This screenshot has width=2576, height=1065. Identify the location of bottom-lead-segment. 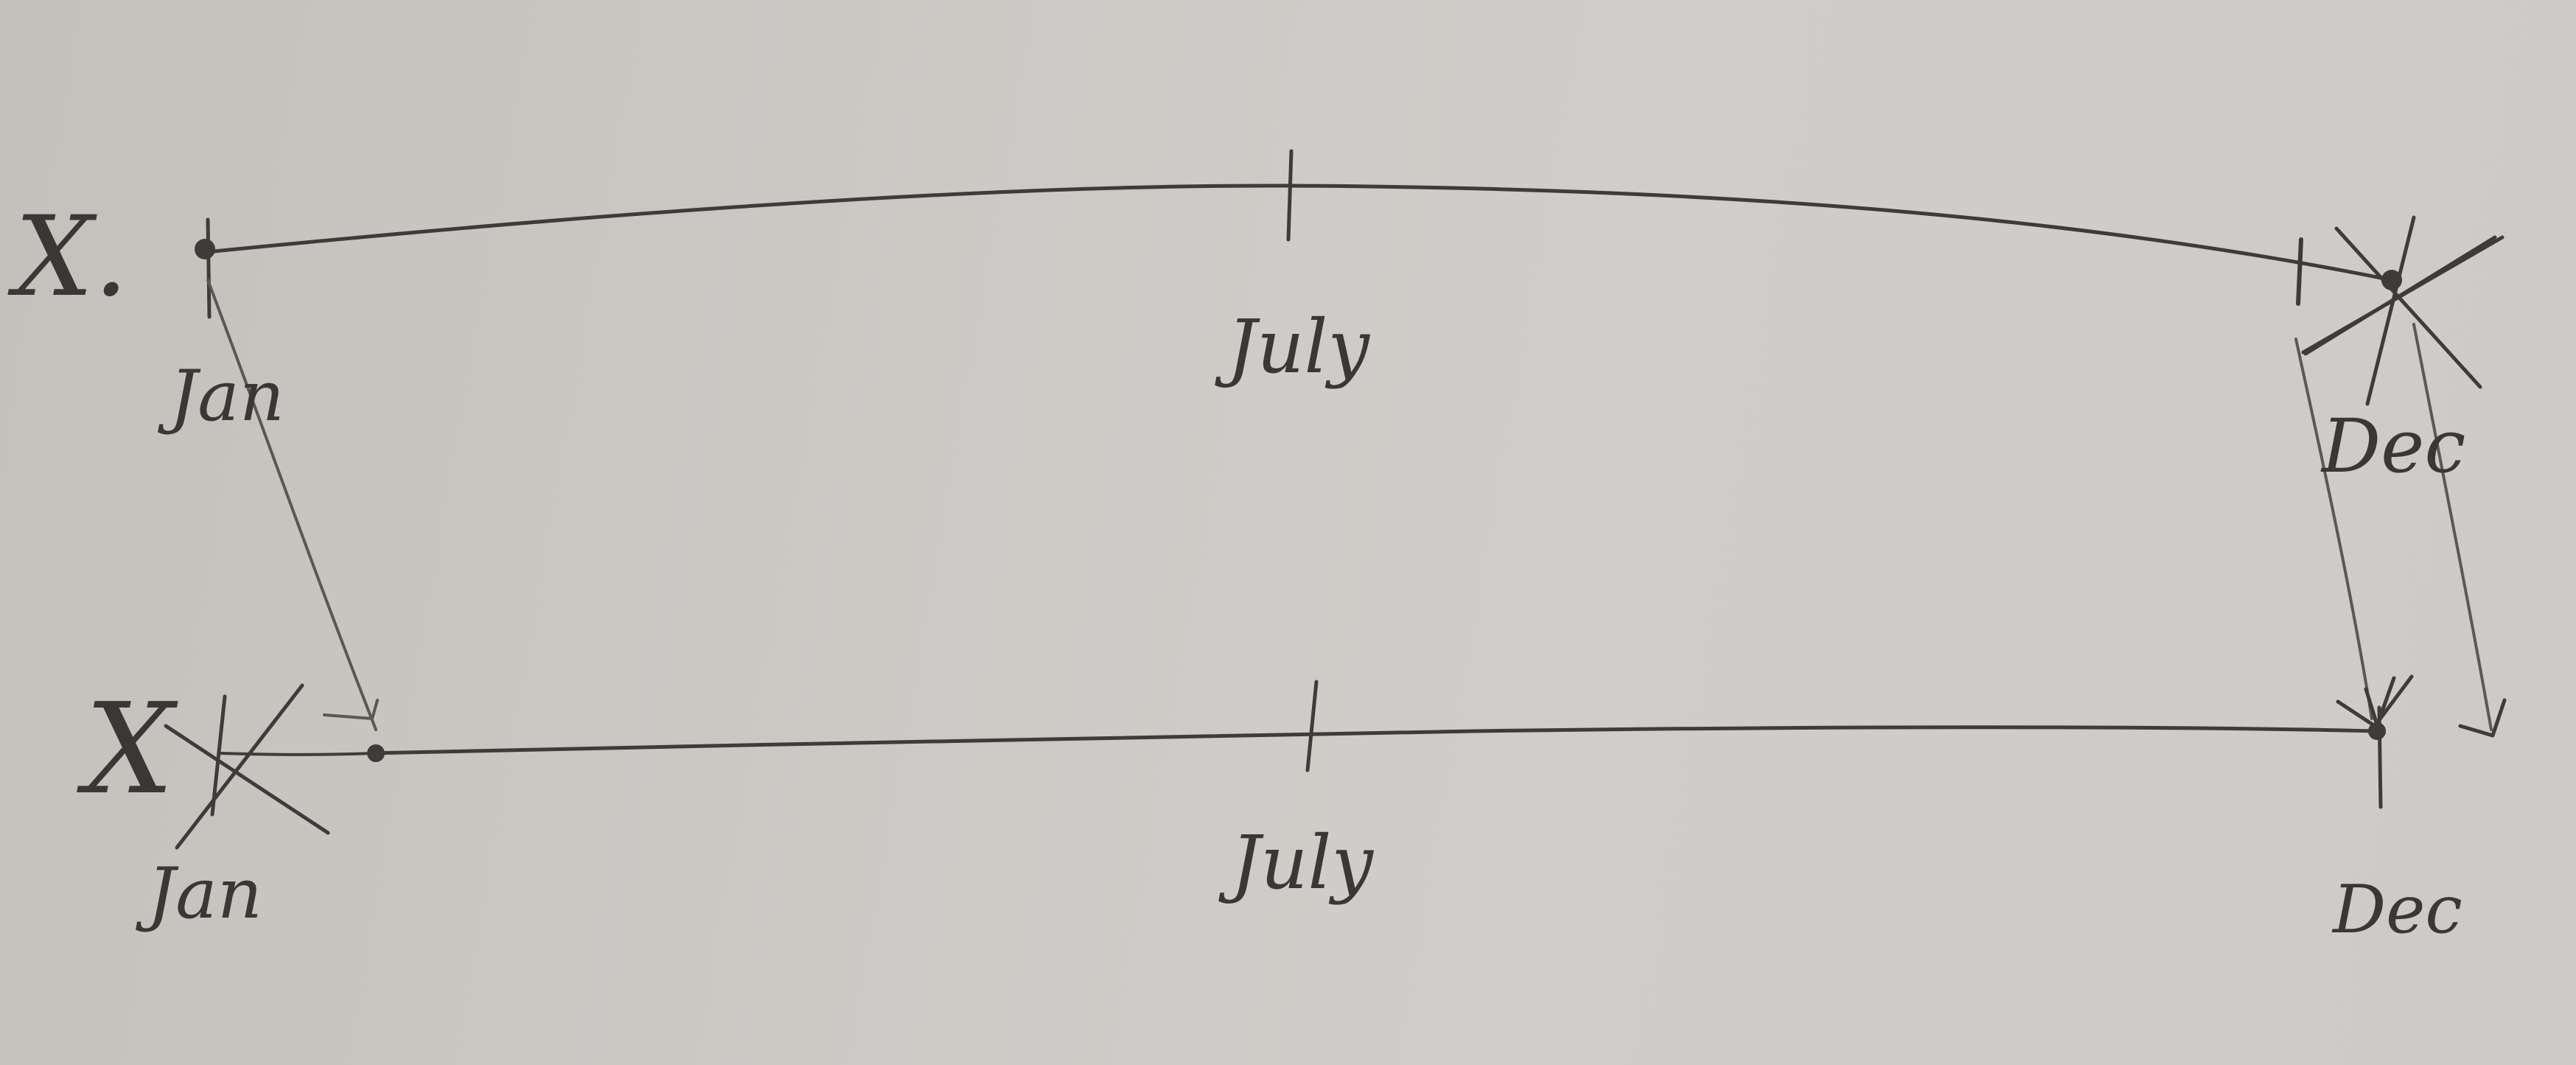
(297, 754).